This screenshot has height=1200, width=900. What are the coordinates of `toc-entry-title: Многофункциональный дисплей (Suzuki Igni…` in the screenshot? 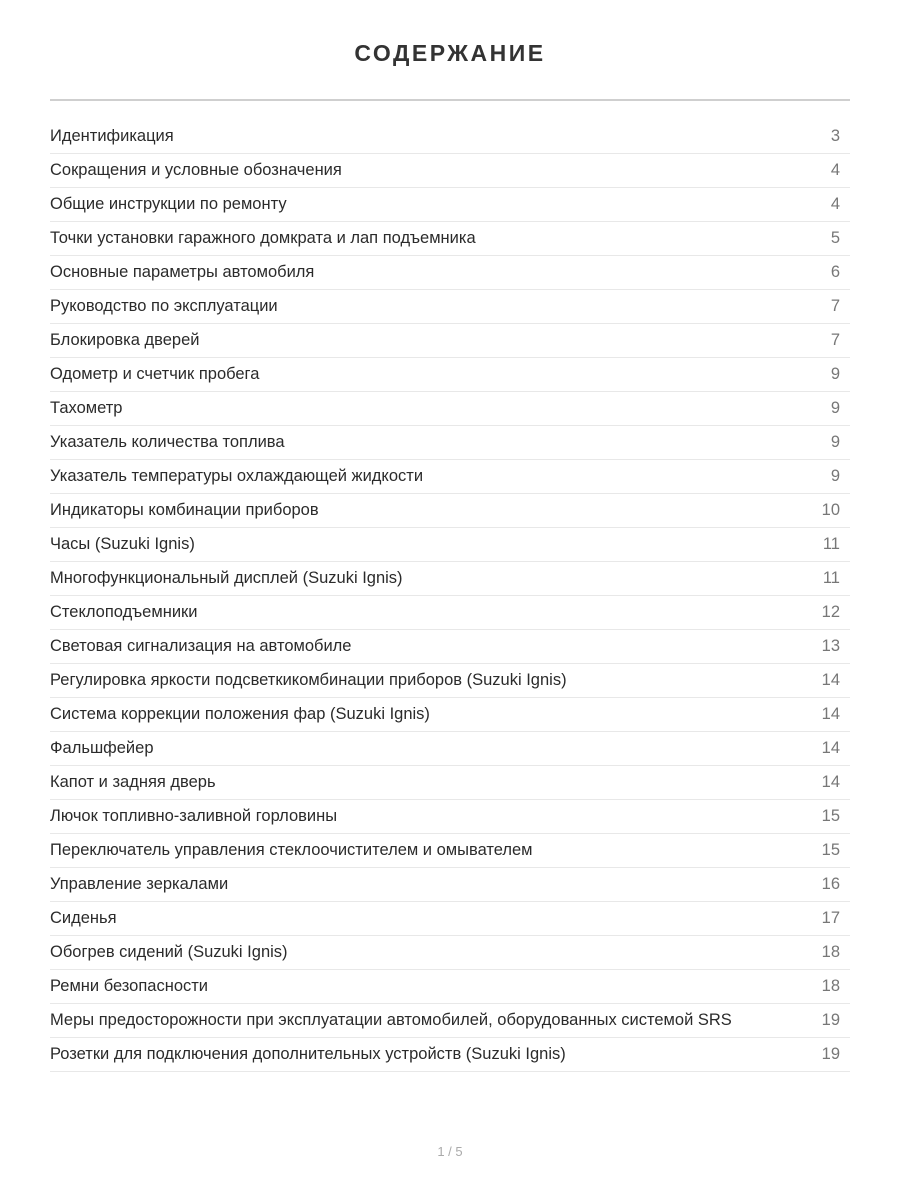 It's located at (226, 578).